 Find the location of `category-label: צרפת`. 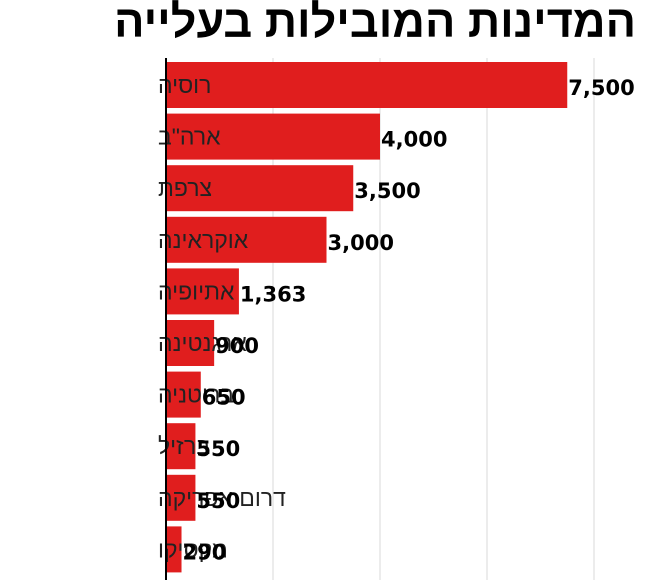

category-label: צרפת is located at coordinates (185, 188).